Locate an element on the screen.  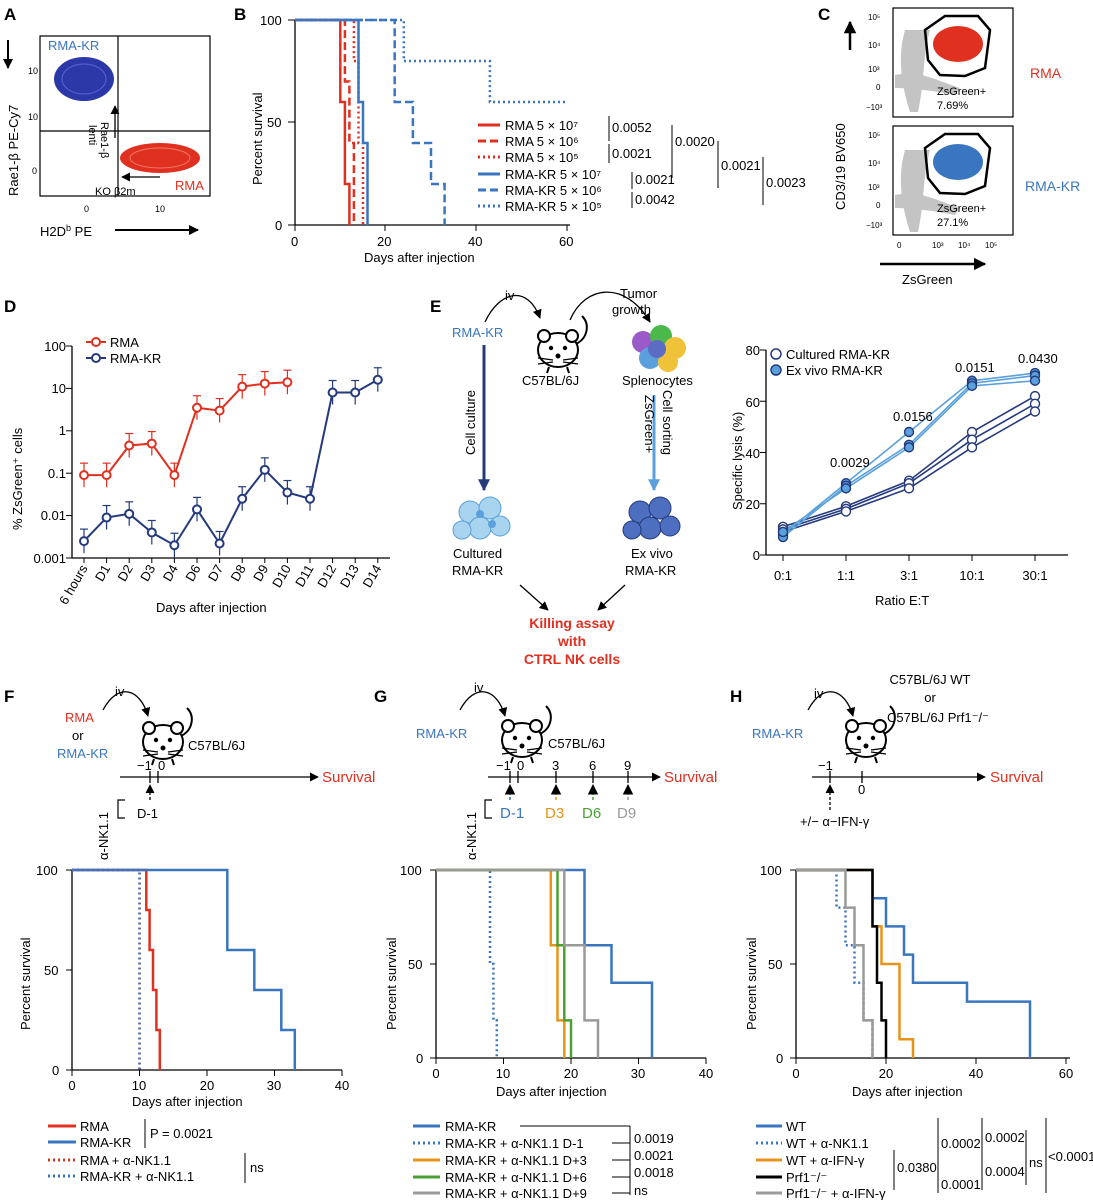
h-t0: 0 is located at coordinates (861, 789).